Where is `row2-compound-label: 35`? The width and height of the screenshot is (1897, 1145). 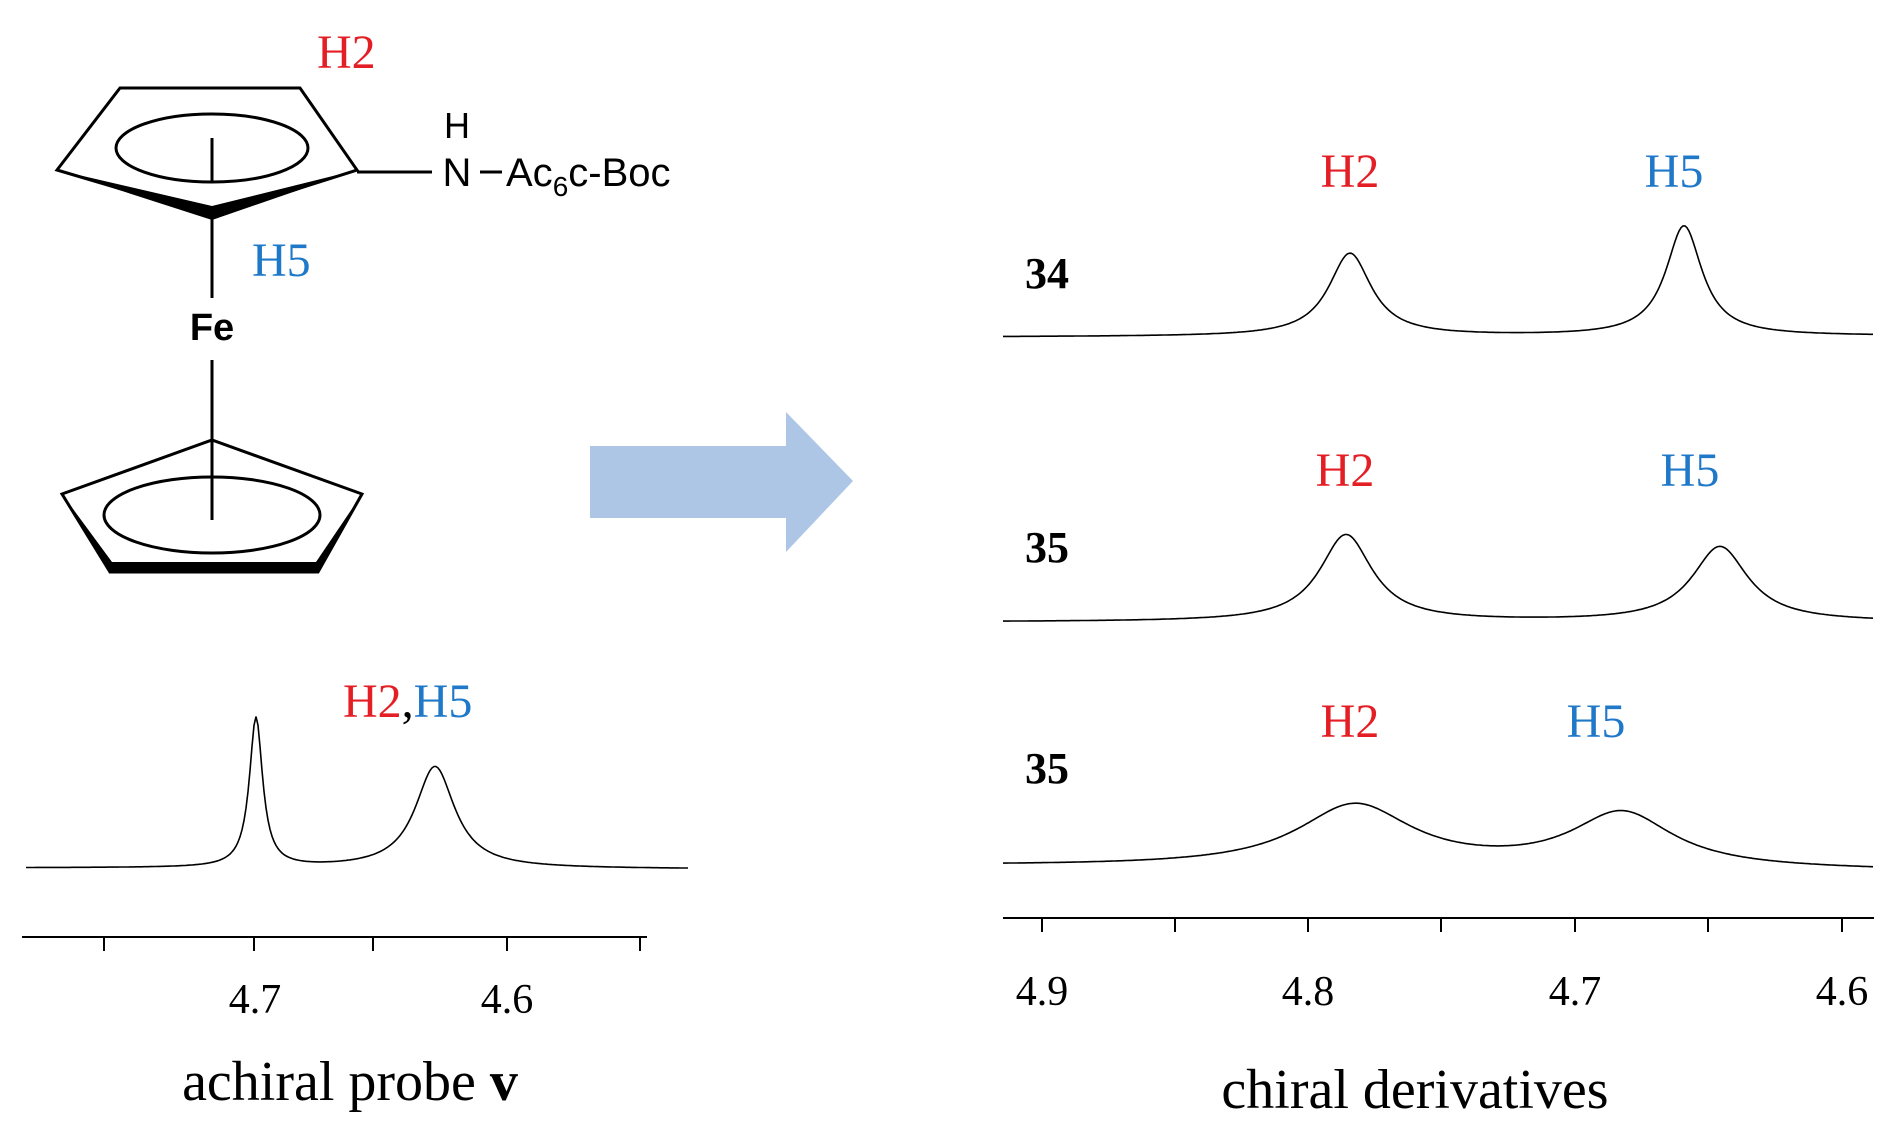 row2-compound-label: 35 is located at coordinates (1047, 547).